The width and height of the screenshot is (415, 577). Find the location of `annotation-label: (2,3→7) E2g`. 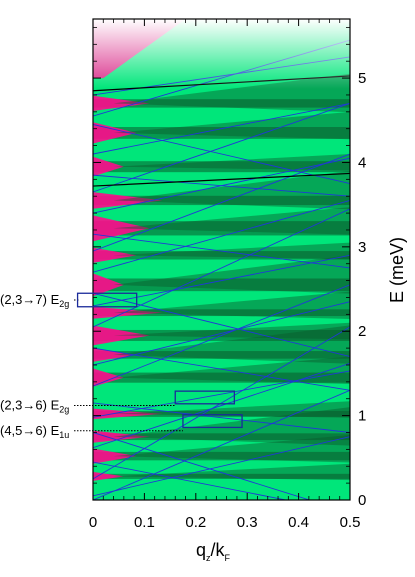

annotation-label: (2,3→7) E2g is located at coordinates (34, 300).